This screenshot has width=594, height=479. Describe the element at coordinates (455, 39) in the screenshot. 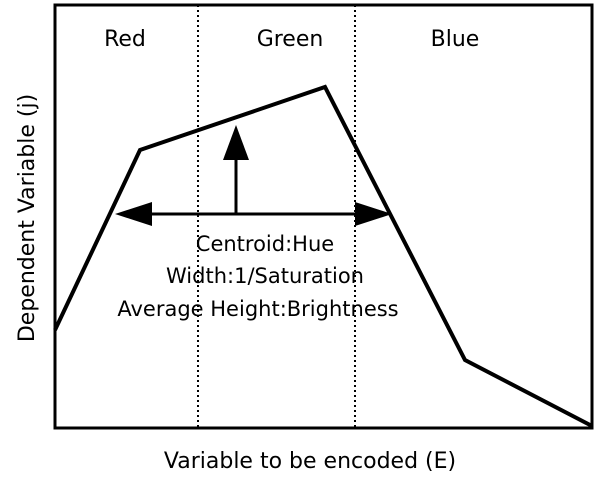

I see `region-label: Blue` at that location.